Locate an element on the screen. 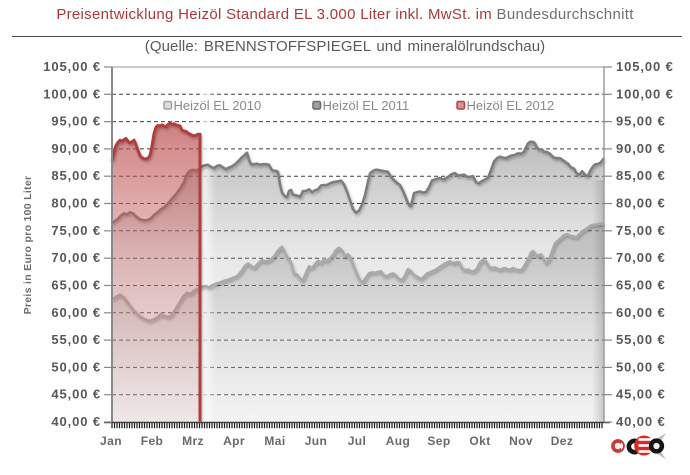 The image size is (690, 475). svg-text: Mrz is located at coordinates (193, 441).